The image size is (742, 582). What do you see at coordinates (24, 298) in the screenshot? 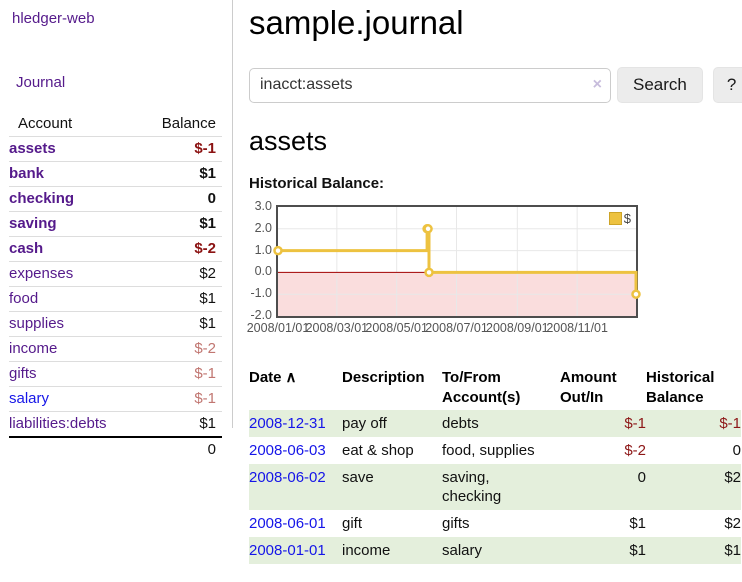
I see `account-link-food: food` at bounding box center [24, 298].